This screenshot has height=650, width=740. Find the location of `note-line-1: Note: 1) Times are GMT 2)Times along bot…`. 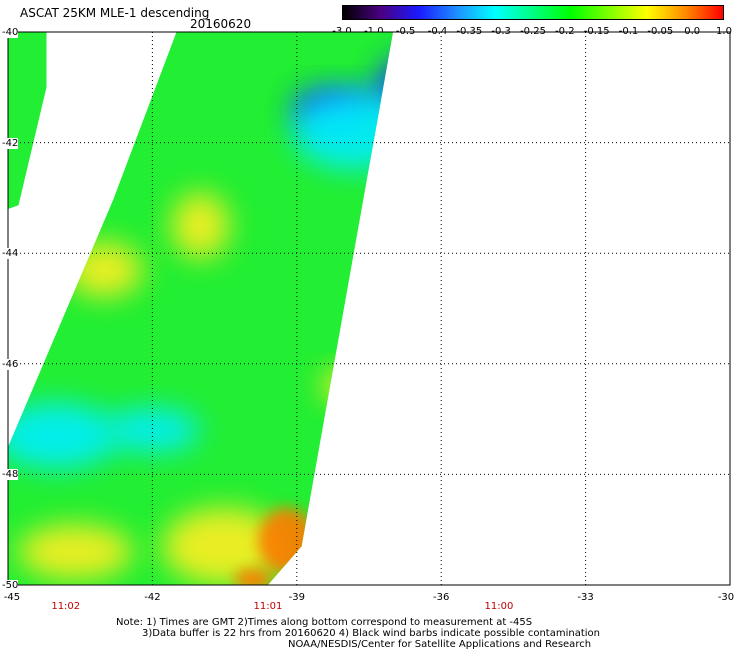

note-line-1: Note: 1) Times are GMT 2)Times along bot… is located at coordinates (324, 622).